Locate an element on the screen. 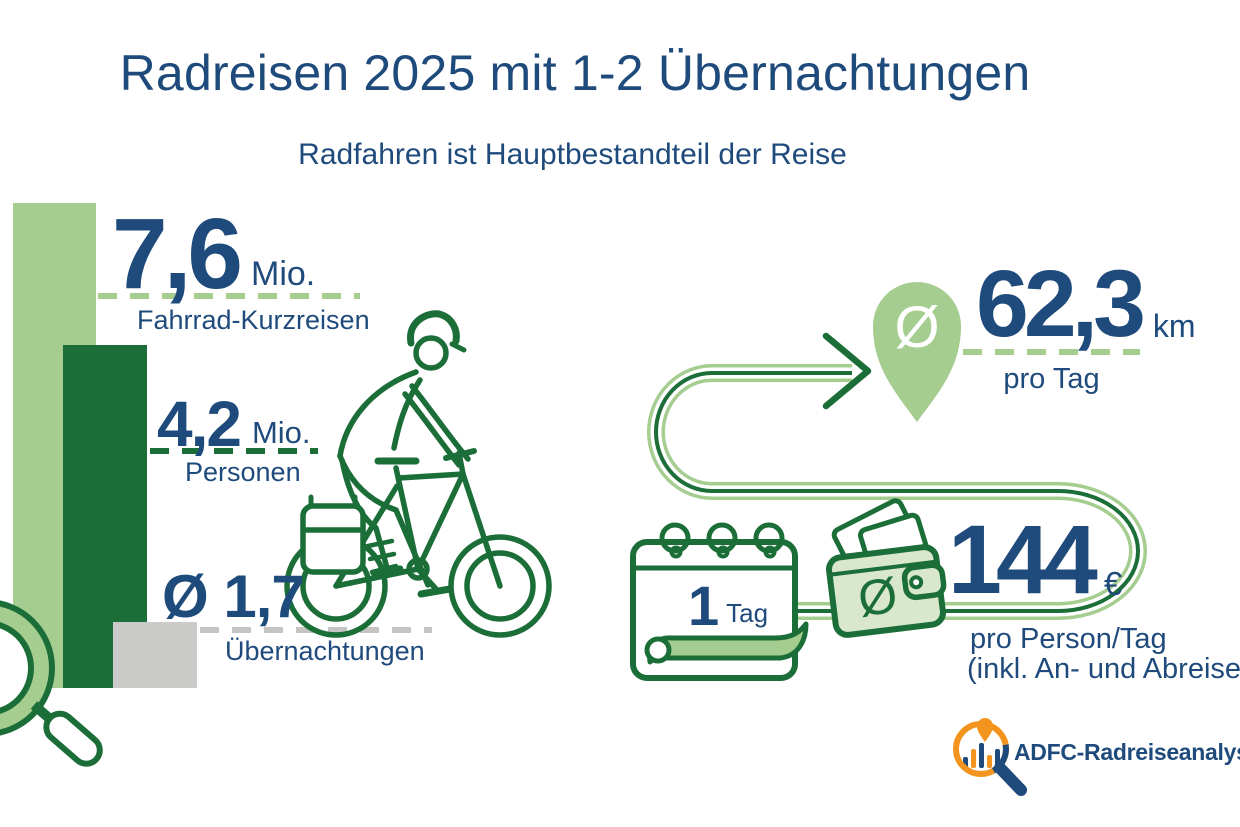  average-symbol-distance: Ø is located at coordinates (916, 327).